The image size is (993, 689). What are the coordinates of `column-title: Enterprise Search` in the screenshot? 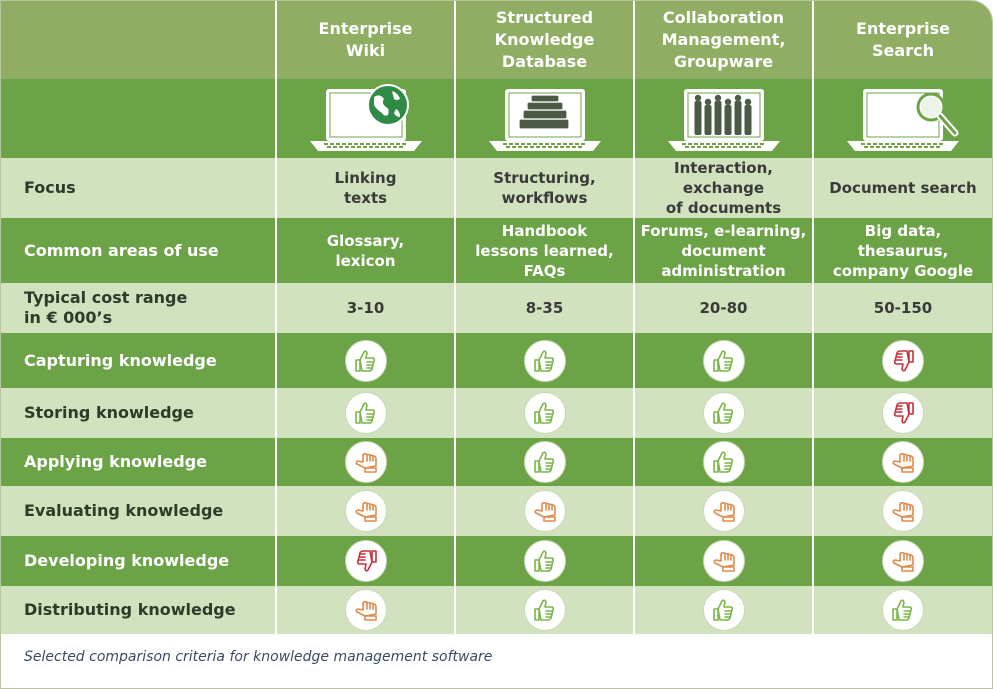 It's located at (903, 39).